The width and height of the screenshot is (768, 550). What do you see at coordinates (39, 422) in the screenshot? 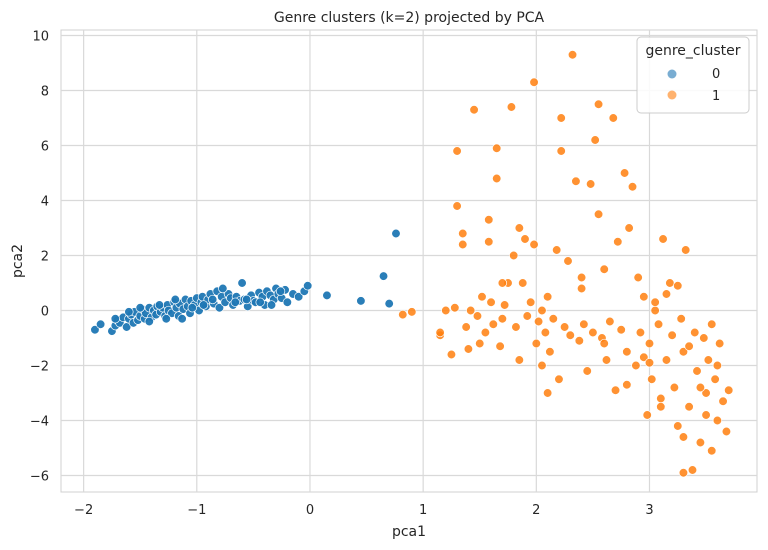
I see `y-tick-label: −4` at bounding box center [39, 422].